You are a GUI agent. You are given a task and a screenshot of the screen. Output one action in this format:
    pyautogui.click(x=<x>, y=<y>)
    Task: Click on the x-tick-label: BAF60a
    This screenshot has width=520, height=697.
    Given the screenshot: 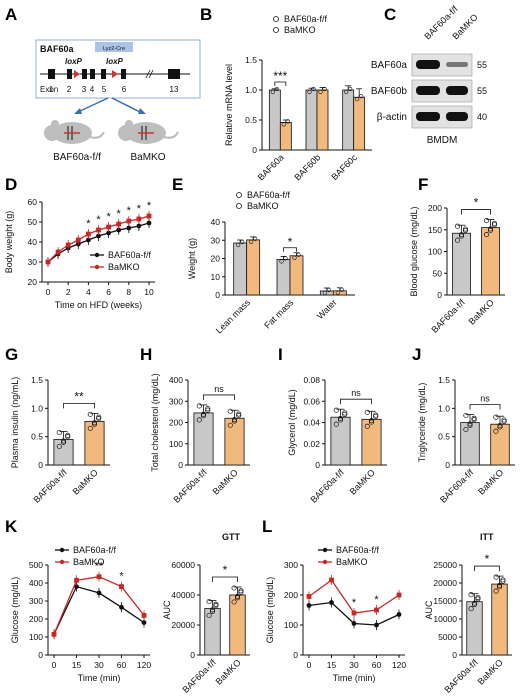 What is the action you would take?
    pyautogui.click(x=271, y=167)
    